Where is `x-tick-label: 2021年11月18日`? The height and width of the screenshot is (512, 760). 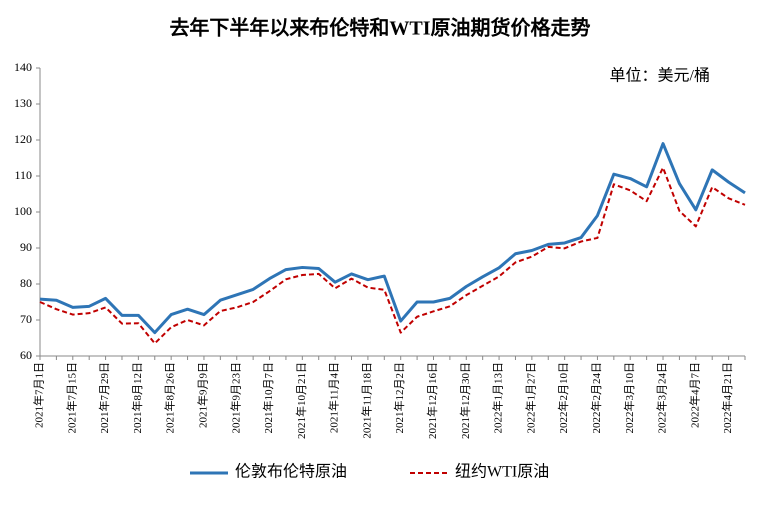
x-tick-label: 2021年11月18日 is located at coordinates (366, 400).